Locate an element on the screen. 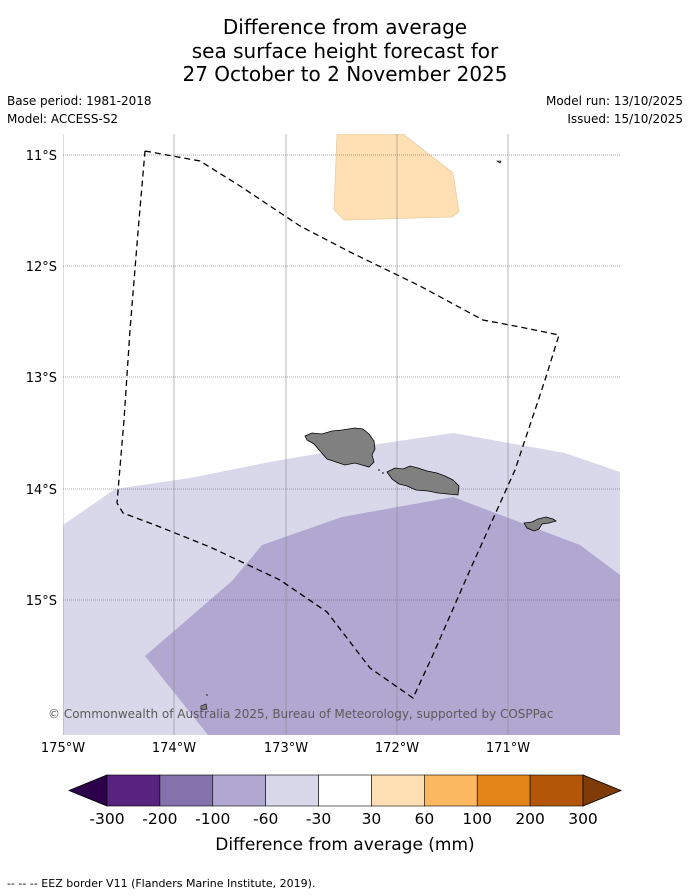 The width and height of the screenshot is (690, 896). title-line-2: sea surface height forecast for is located at coordinates (345, 50).